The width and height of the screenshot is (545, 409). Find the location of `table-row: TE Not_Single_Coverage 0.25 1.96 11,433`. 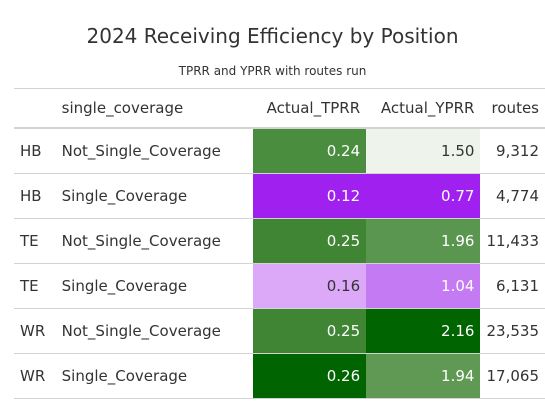

table-row: TE Not_Single_Coverage 0.25 1.96 11,433 is located at coordinates (279, 241).